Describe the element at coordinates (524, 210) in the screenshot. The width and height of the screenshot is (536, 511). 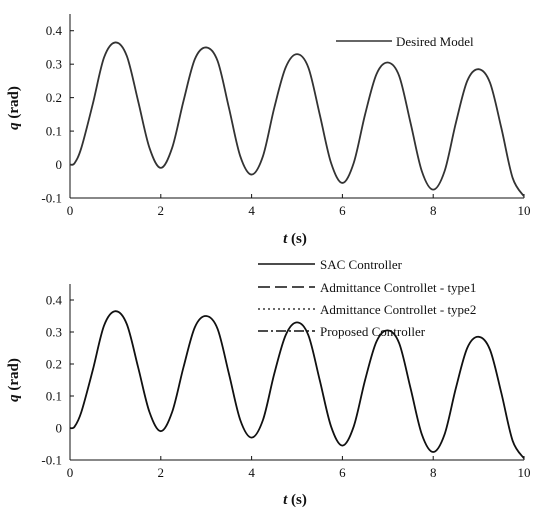
I see `top-chart-x-tick-label: 10` at that location.